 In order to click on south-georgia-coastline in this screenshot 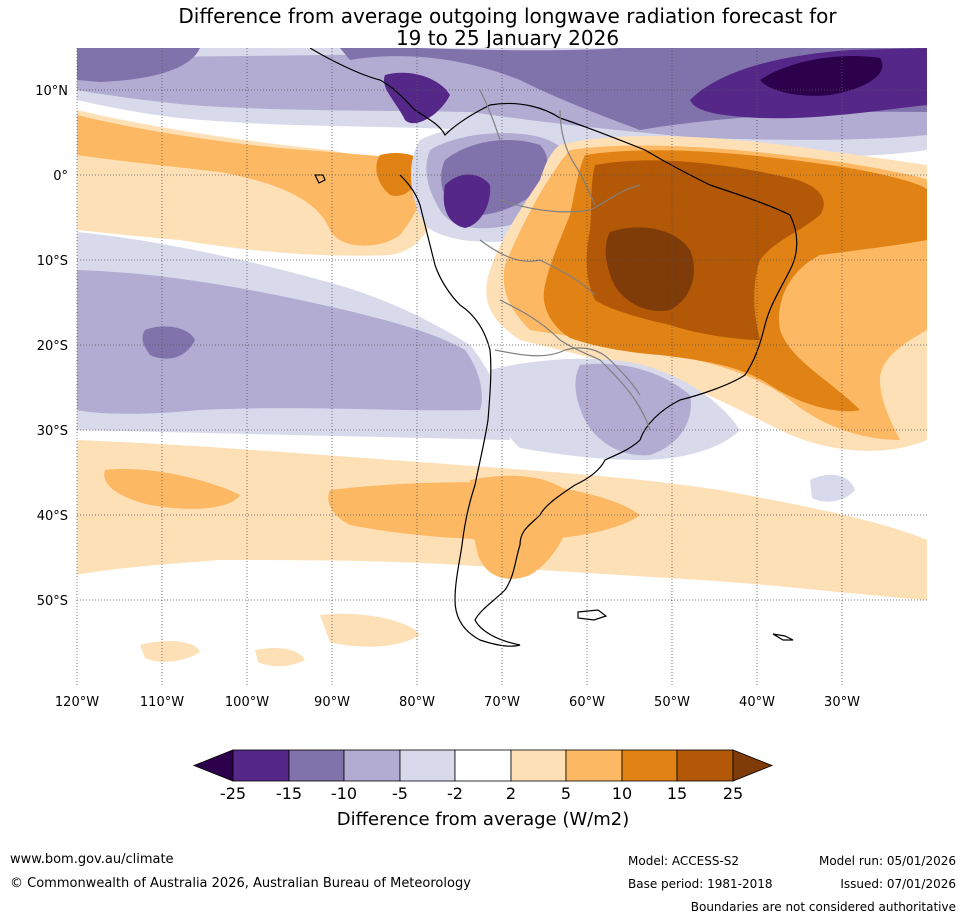, I will do `click(783, 637)`.